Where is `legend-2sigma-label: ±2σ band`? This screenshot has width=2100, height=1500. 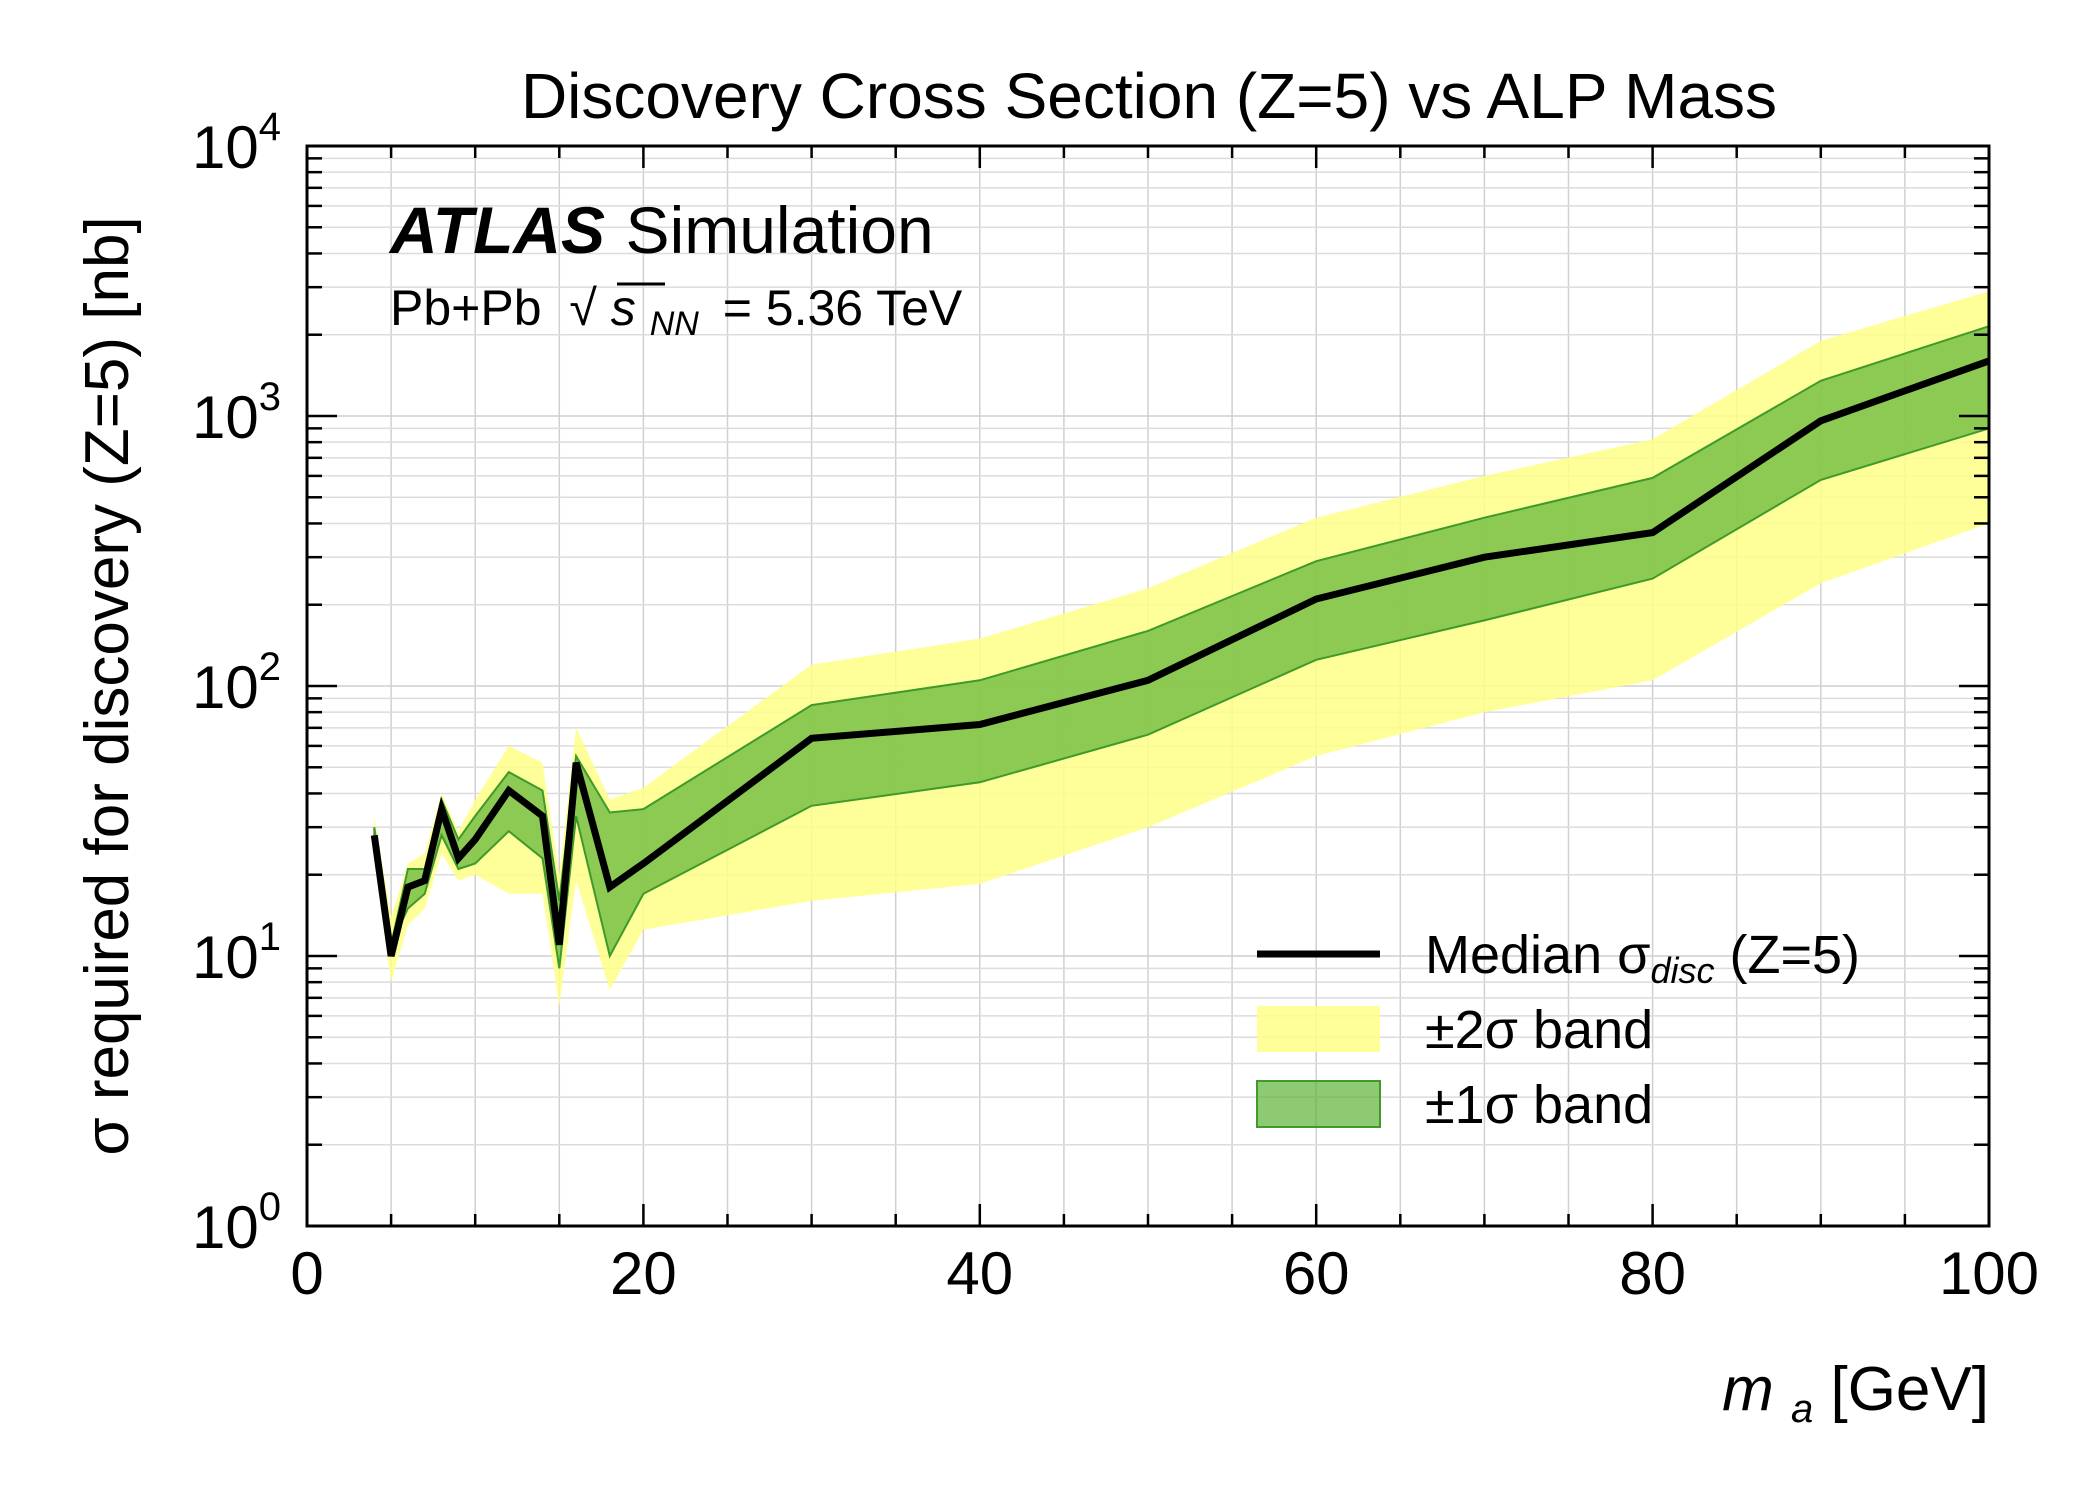 legend-2sigma-label: ±2σ band is located at coordinates (1539, 1030).